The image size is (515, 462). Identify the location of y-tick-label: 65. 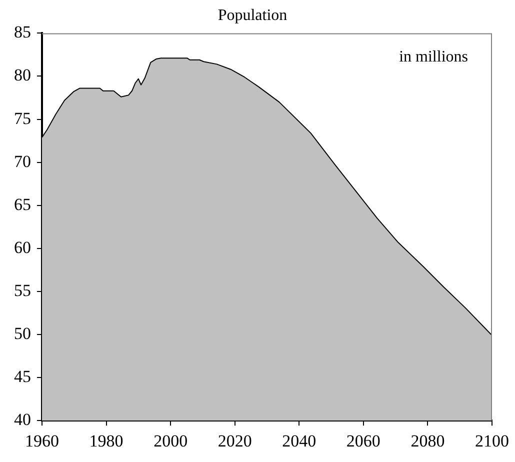
(22, 204).